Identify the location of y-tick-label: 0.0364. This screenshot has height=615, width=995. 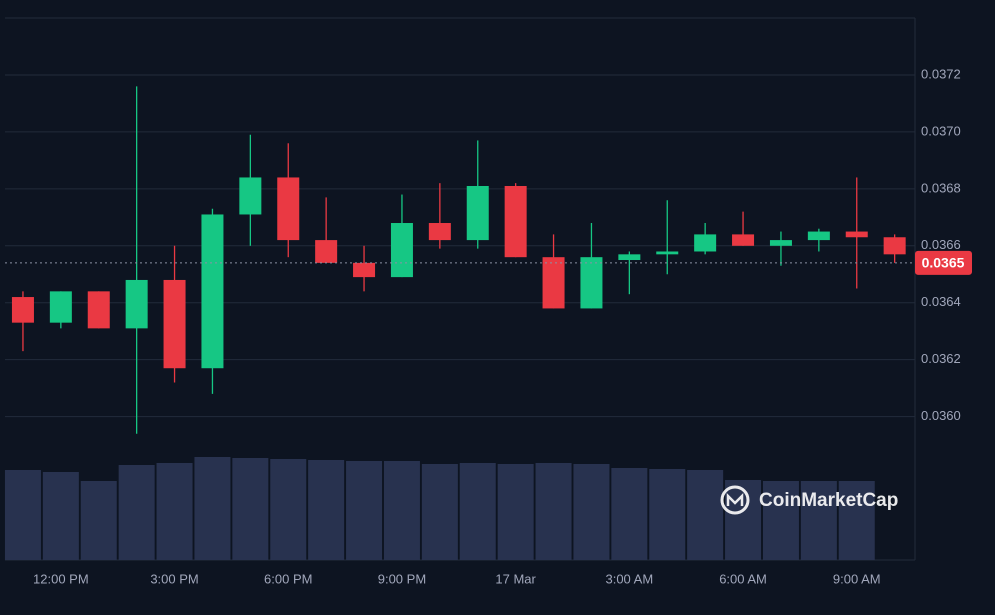
(941, 301).